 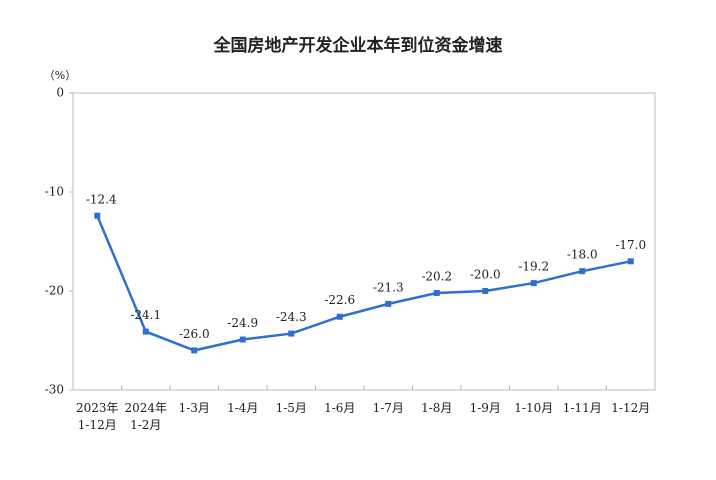 I want to click on x-tick-label-line: 1-5月, so click(x=291, y=408).